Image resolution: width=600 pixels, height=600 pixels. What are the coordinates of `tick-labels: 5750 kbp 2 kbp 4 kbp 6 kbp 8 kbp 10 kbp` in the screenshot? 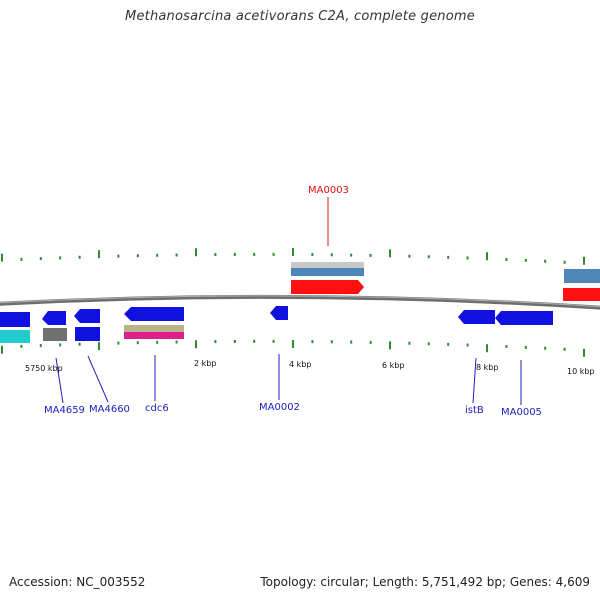 It's located at (310, 367).